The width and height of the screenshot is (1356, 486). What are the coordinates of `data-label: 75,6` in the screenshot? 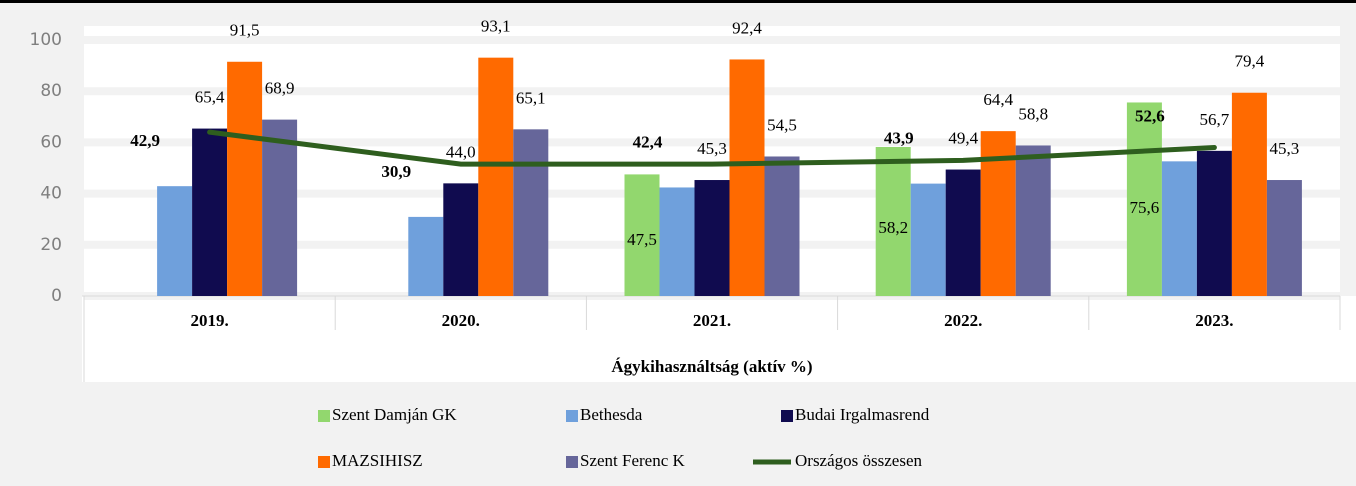 It's located at (1145, 207).